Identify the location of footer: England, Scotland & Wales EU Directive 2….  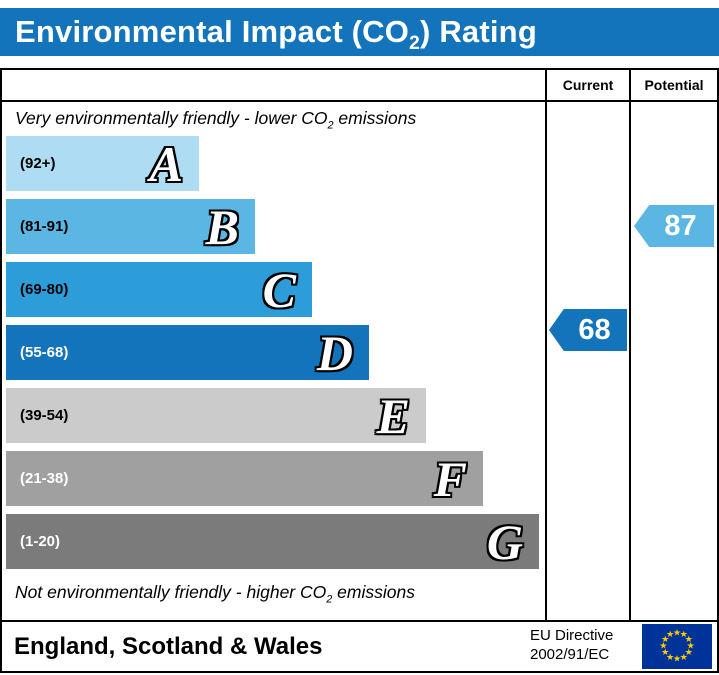
(359, 646).